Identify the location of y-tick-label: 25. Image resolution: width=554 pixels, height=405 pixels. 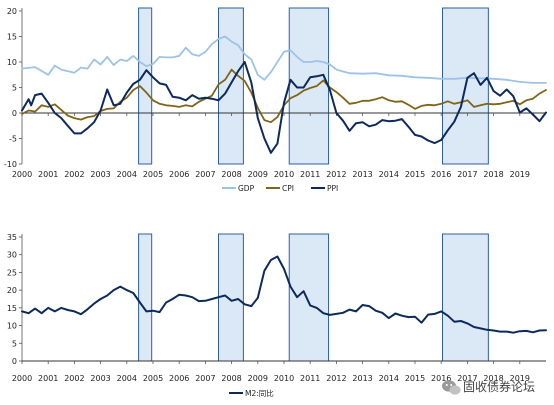
(12, 272).